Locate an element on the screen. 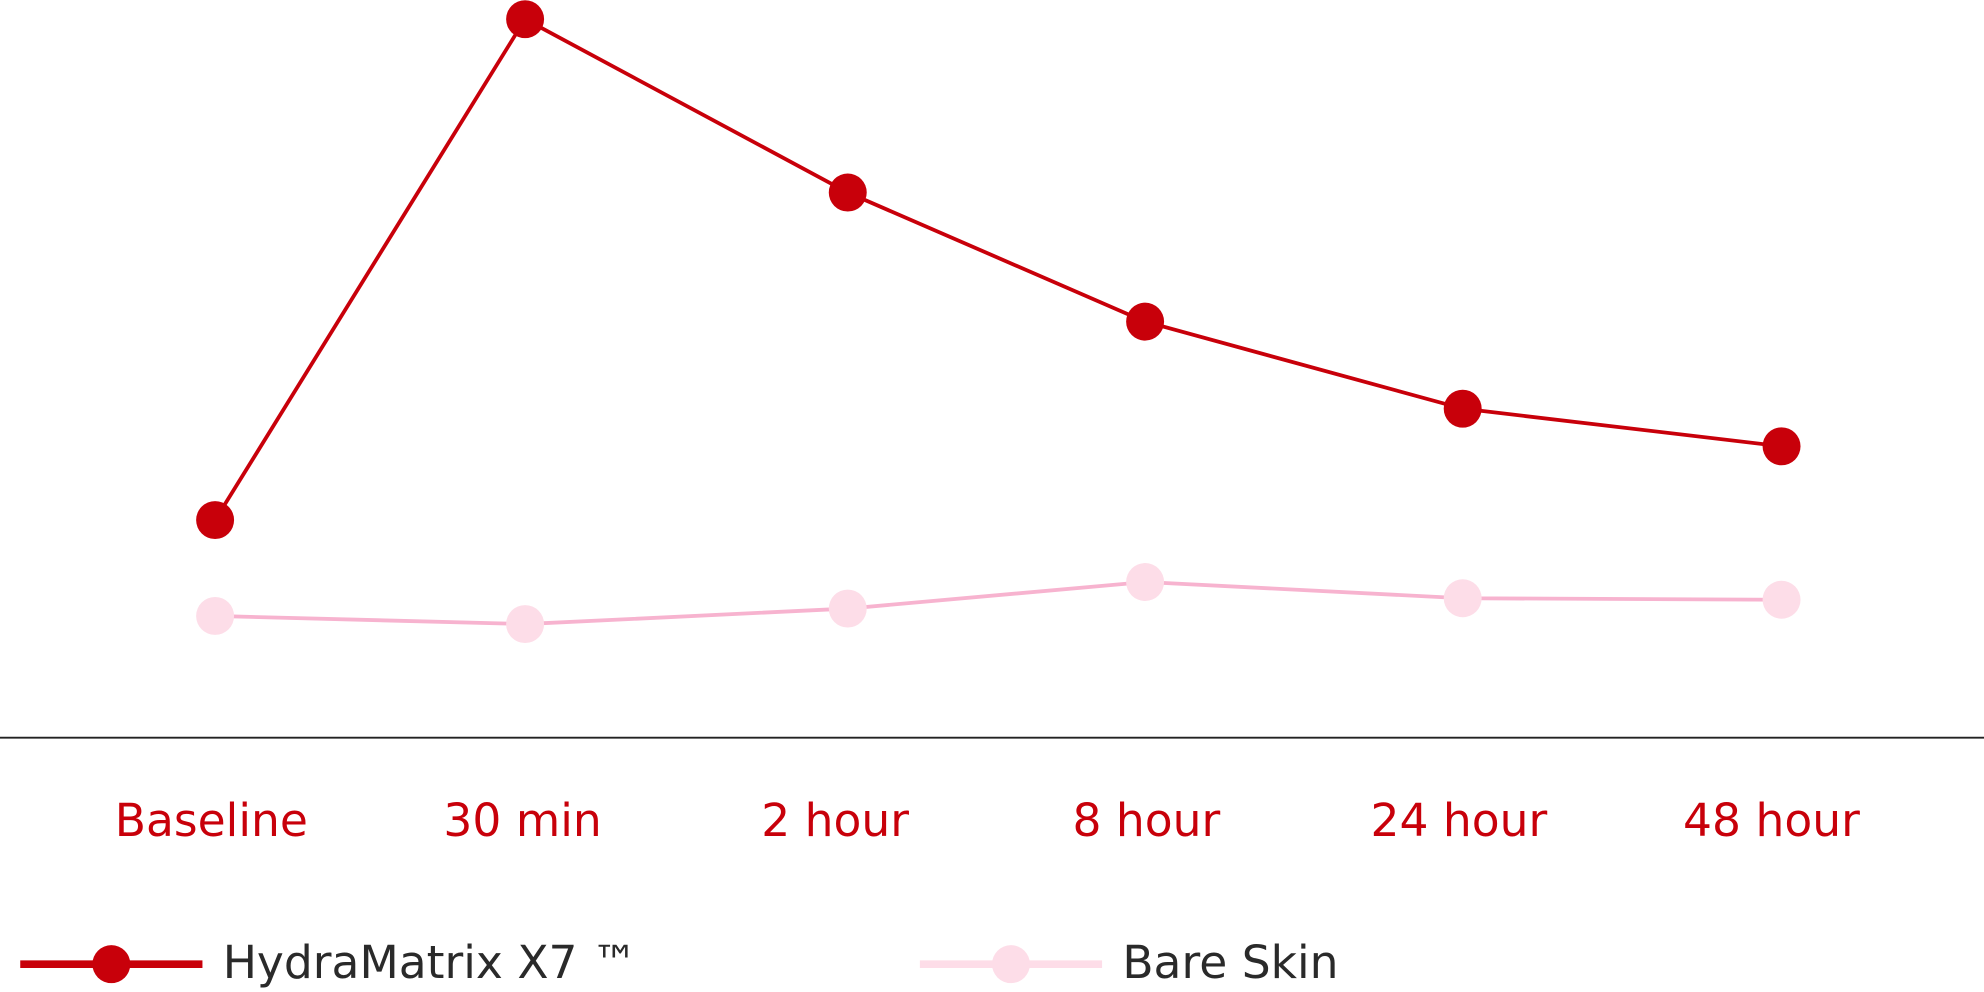 This screenshot has height=992, width=1984. series-line is located at coordinates (998, 603).